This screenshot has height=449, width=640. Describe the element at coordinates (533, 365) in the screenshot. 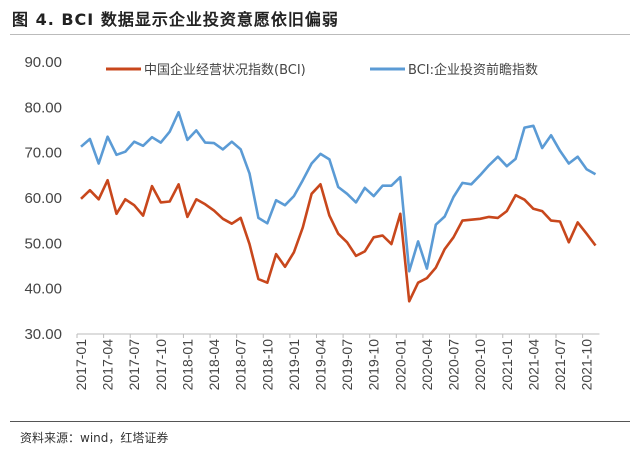

I see `x-tick-label: 2021-04` at that location.